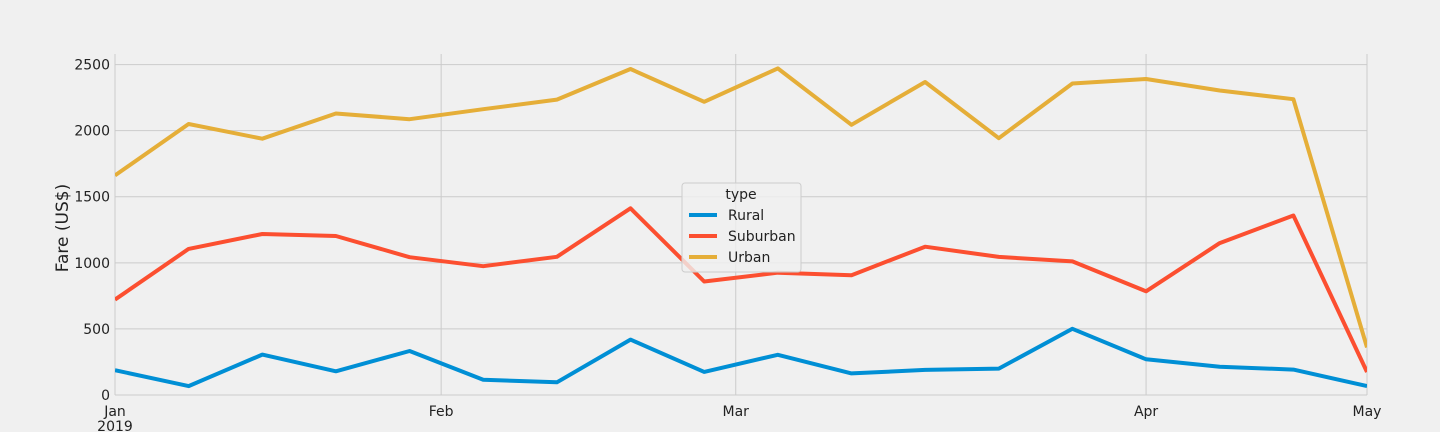 This screenshot has height=432, width=1440. What do you see at coordinates (1146, 412) in the screenshot?
I see `x-tick-label: Apr` at bounding box center [1146, 412].